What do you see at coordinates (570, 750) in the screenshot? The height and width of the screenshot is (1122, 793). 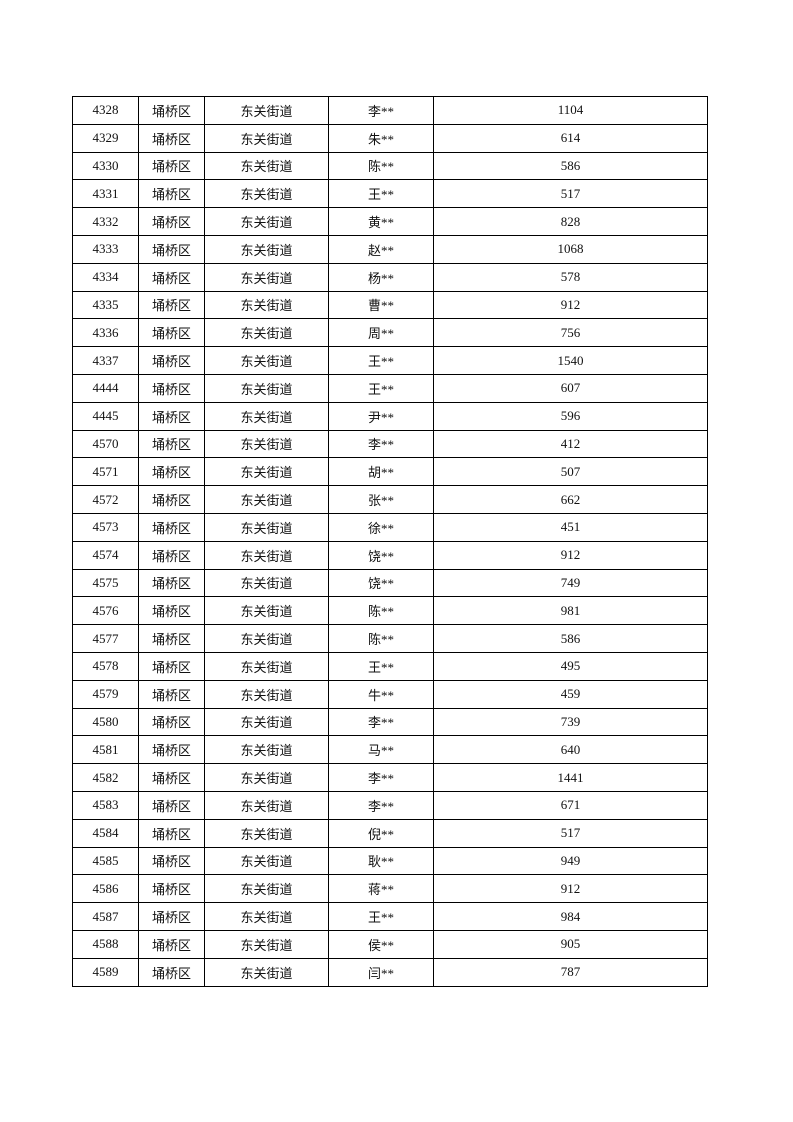 I see `amount: 640` at bounding box center [570, 750].